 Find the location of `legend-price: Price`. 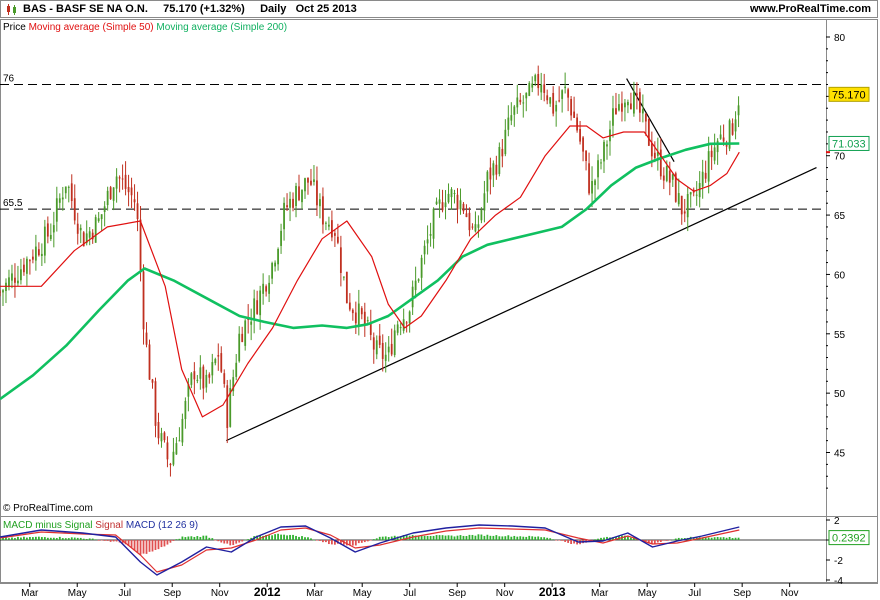

legend-price: Price is located at coordinates (14, 27).